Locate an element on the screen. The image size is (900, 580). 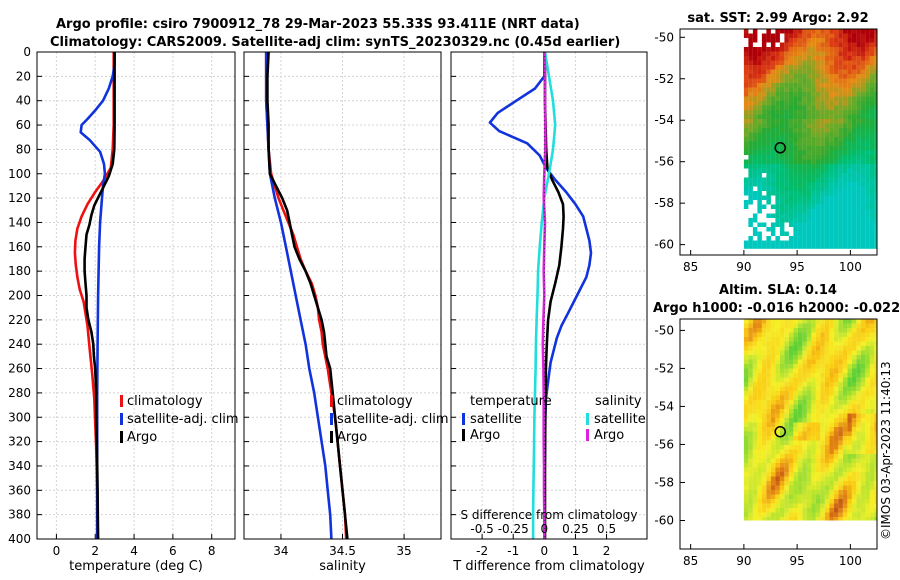
y-tick-label: 40 is located at coordinates (23, 101).